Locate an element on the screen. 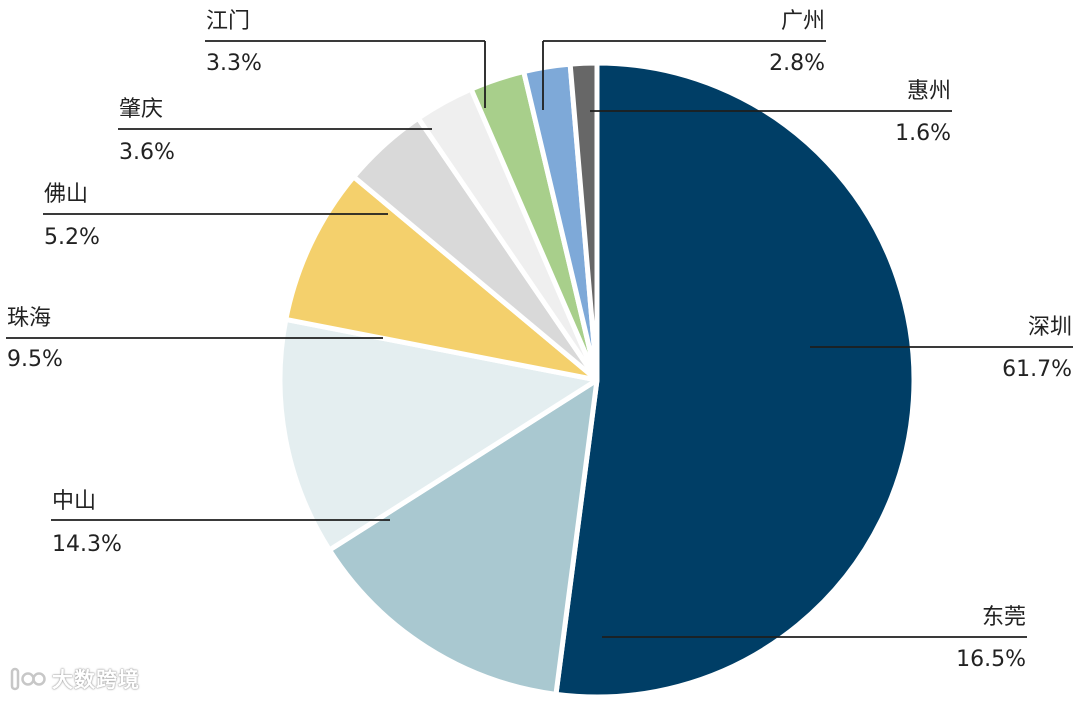 This screenshot has height=701, width=1080. slice-label-name-1: 东莞 is located at coordinates (1004, 617).